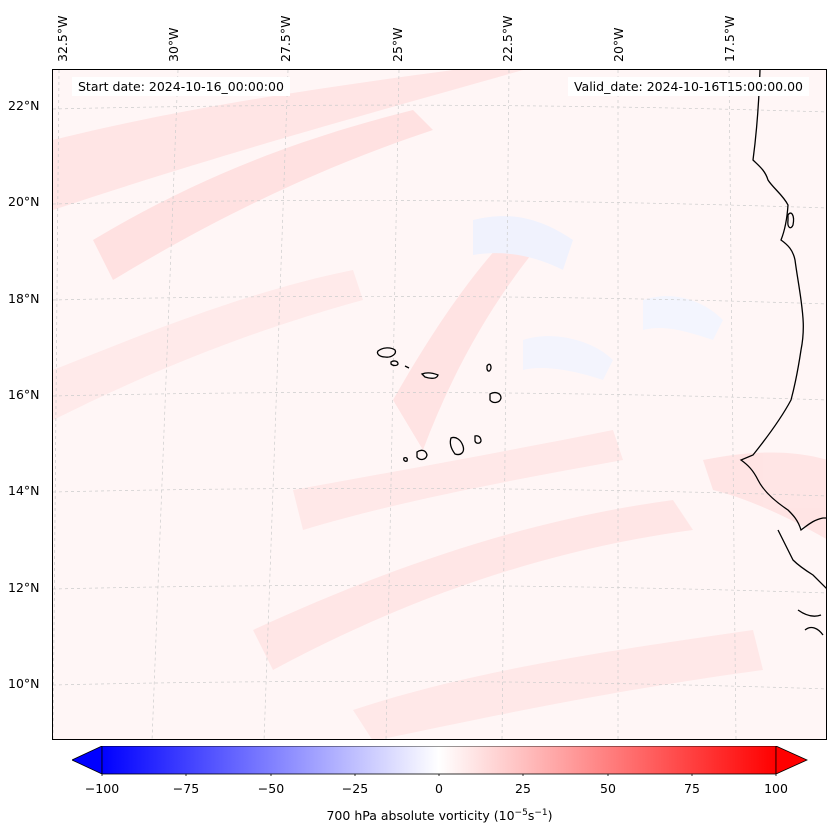 The image size is (837, 839). Describe the element at coordinates (692, 788) in the screenshot. I see `colorbar-tick: 75` at that location.